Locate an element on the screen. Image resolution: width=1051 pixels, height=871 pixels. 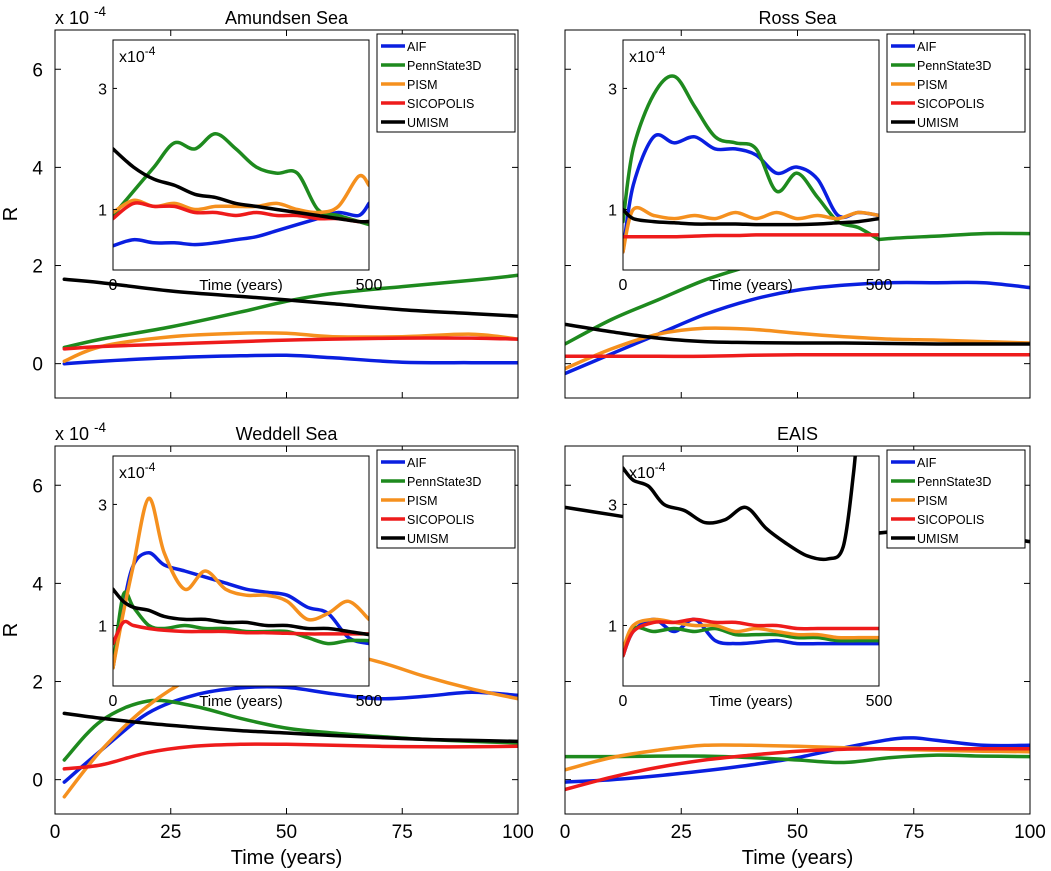
inset-background is located at coordinates (241, 571).